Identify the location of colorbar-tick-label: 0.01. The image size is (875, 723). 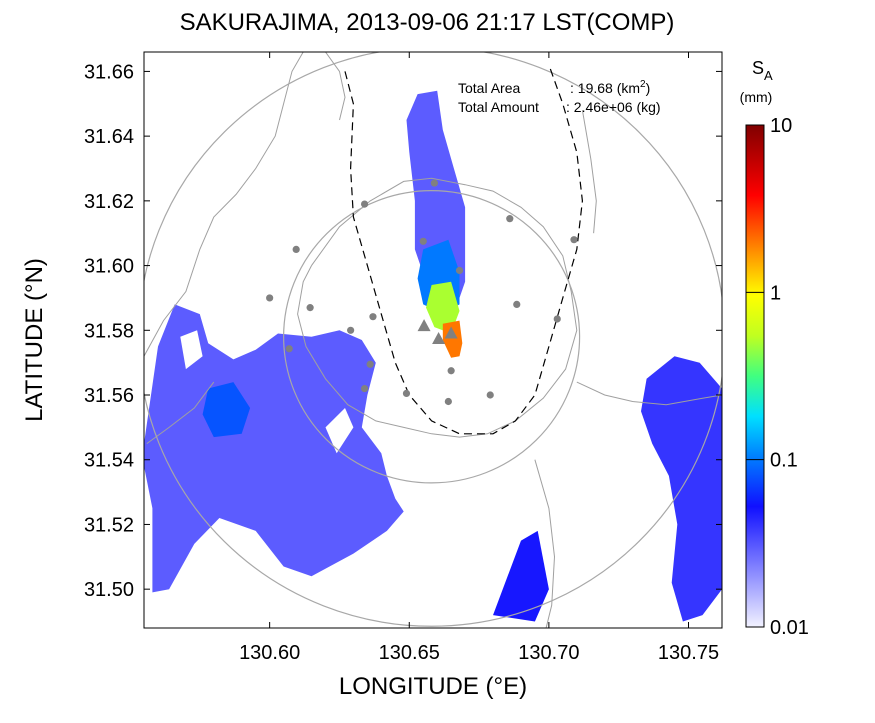
(789, 628).